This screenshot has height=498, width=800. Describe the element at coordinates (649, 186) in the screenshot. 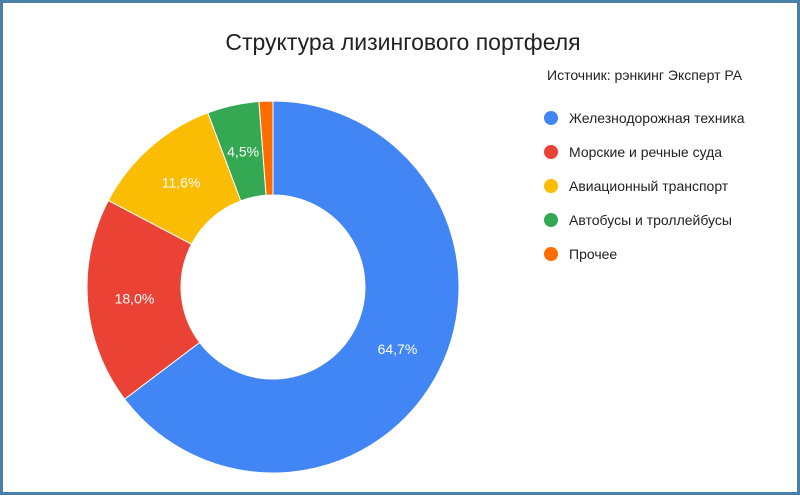

I see `legend-label: Авиационный транспорт` at that location.